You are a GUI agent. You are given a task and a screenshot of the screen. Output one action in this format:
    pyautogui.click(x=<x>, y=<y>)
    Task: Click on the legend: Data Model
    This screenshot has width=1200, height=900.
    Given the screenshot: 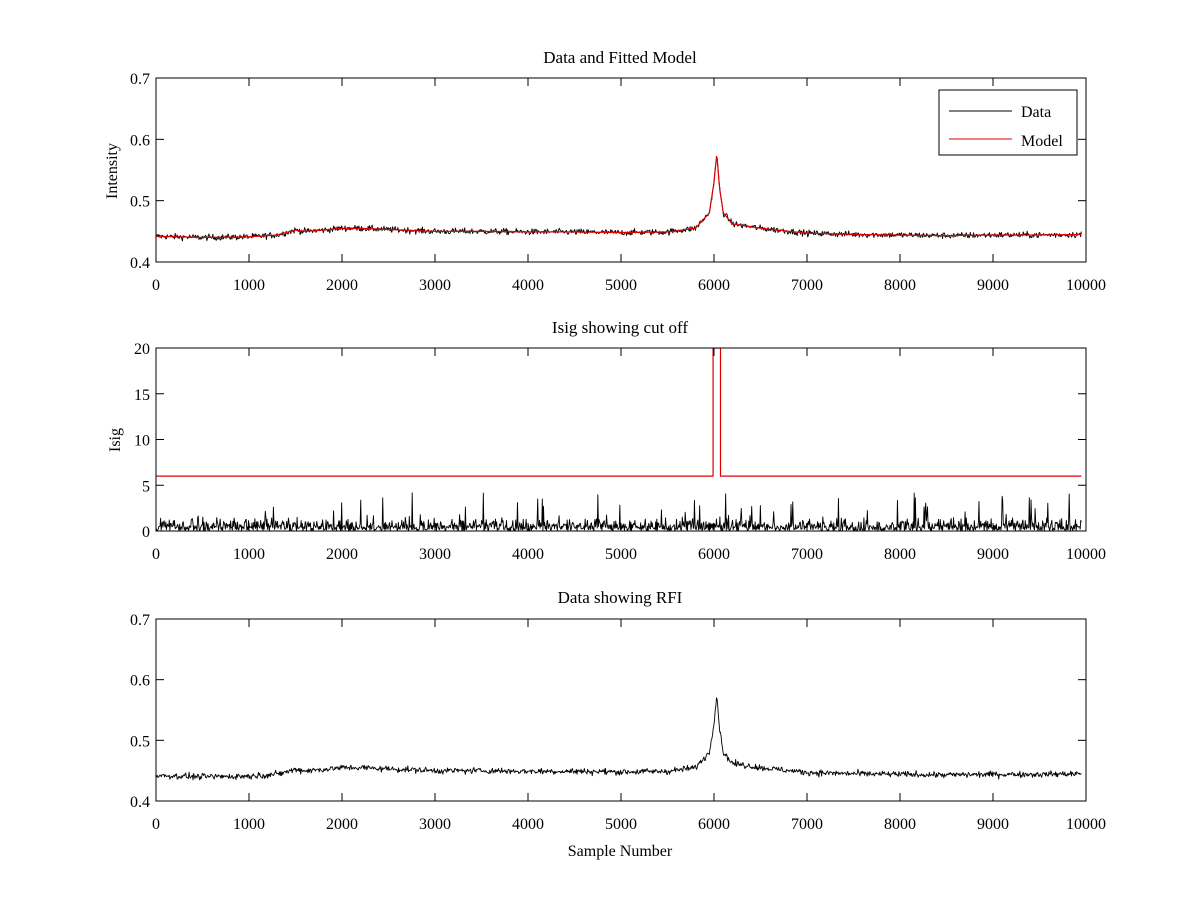 What is the action you would take?
    pyautogui.click(x=1008, y=122)
    